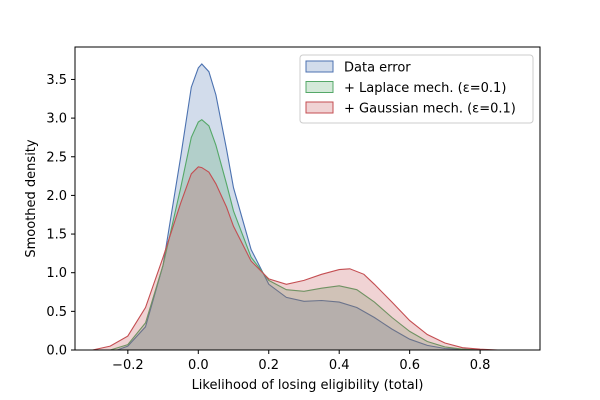 This screenshot has height=400, width=600. What do you see at coordinates (56, 119) in the screenshot?
I see `y-tick-label: 3.0` at bounding box center [56, 119].